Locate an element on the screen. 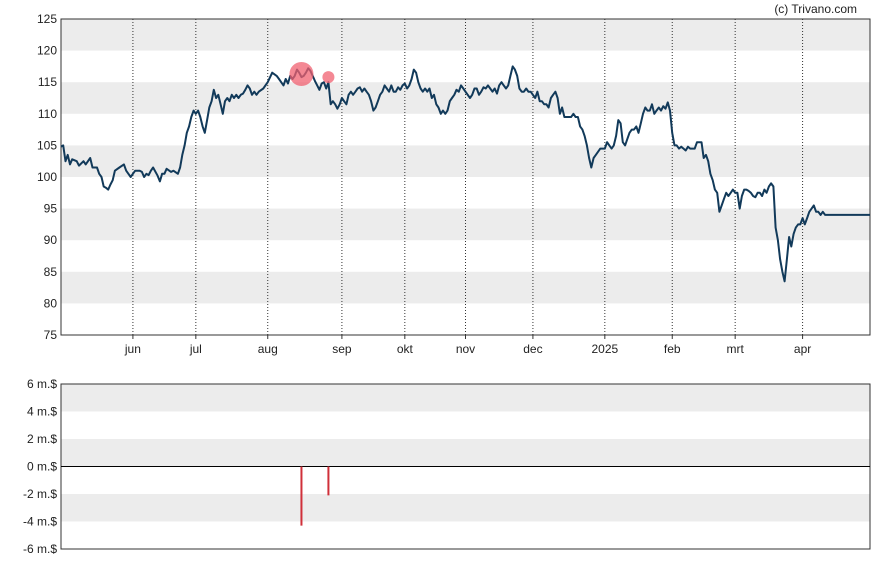  volume-y-tick-label: 4 m.$ is located at coordinates (42, 412).